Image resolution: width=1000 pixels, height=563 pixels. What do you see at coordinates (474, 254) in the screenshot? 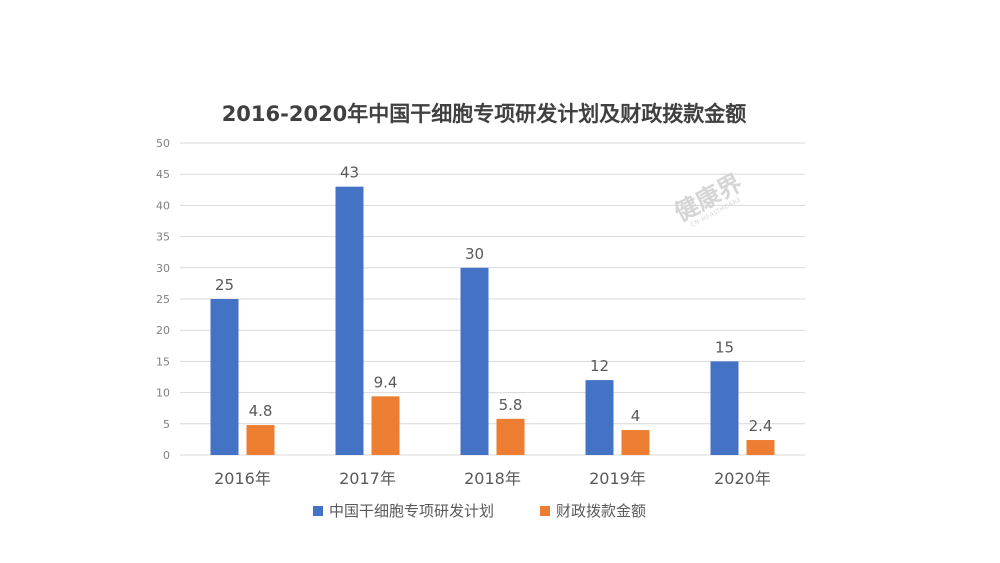
I see `data-label: 30` at bounding box center [474, 254].